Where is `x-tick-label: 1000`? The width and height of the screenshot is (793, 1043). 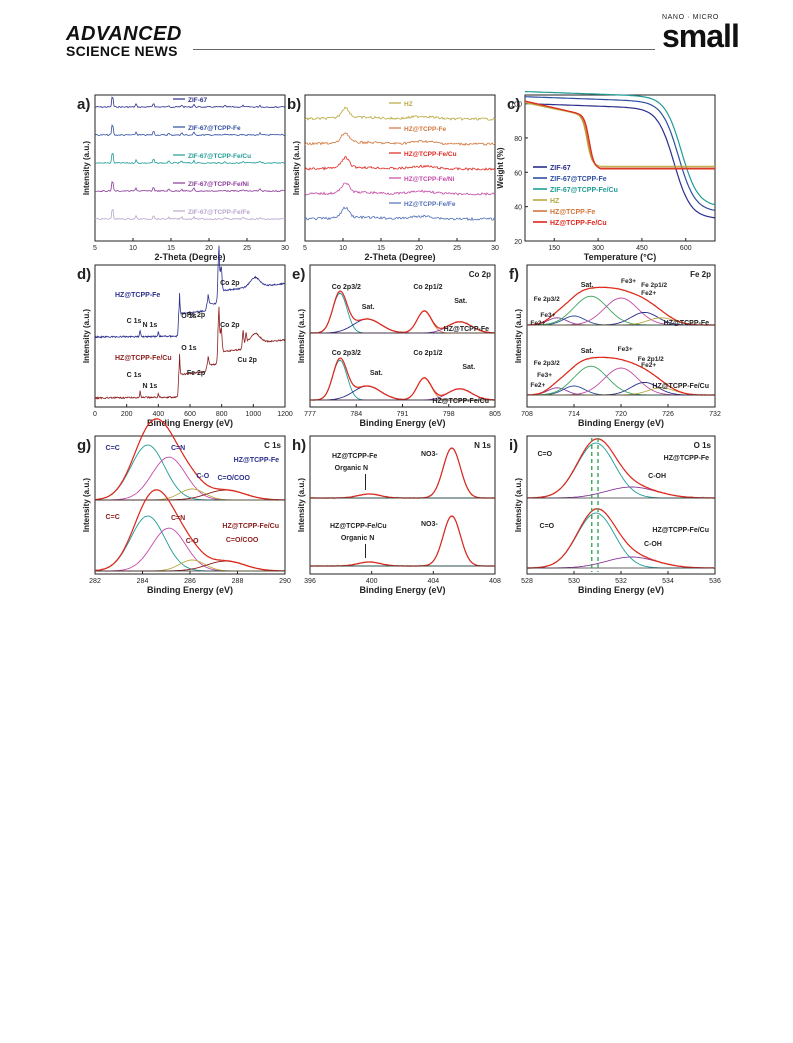 x-tick-label: 1000 is located at coordinates (254, 414).